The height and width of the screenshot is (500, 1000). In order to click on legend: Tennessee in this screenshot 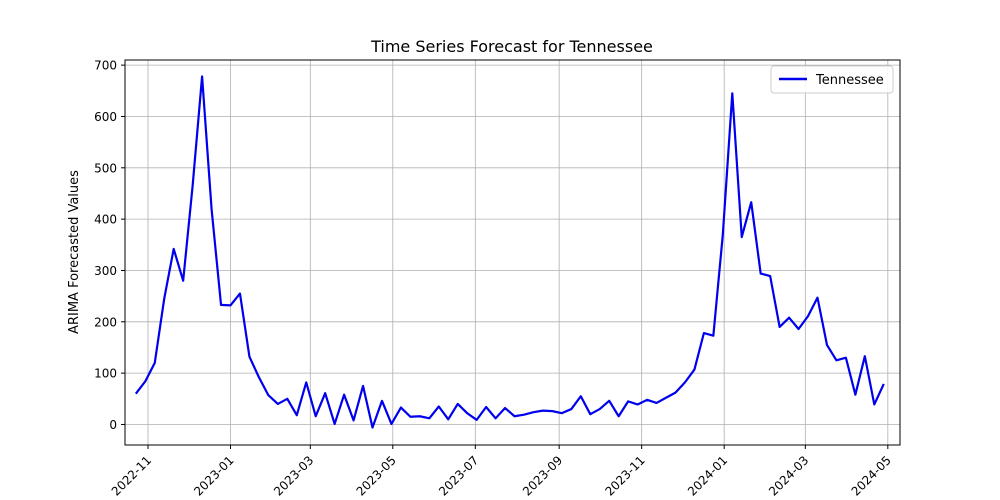, I will do `click(832, 79)`.